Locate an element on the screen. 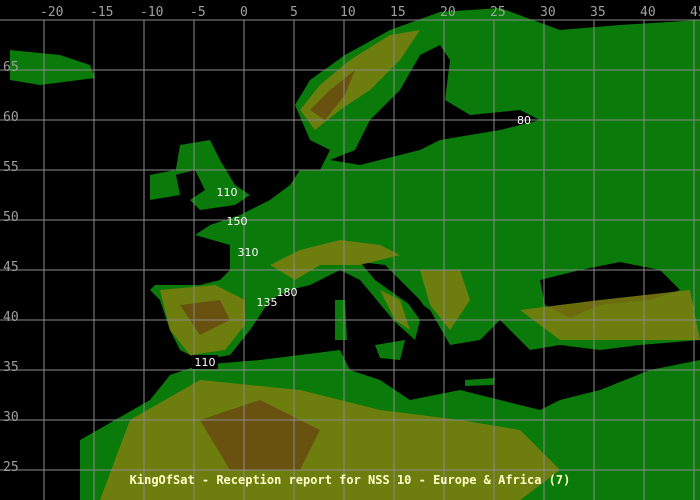 Image resolution: width=700 pixels, height=500 pixels. latitude-label: 50 is located at coordinates (11, 217).